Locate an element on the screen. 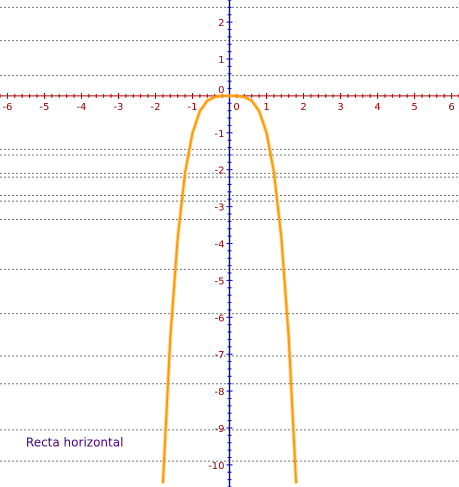  annotations: Recta horizontal is located at coordinates (75, 442).